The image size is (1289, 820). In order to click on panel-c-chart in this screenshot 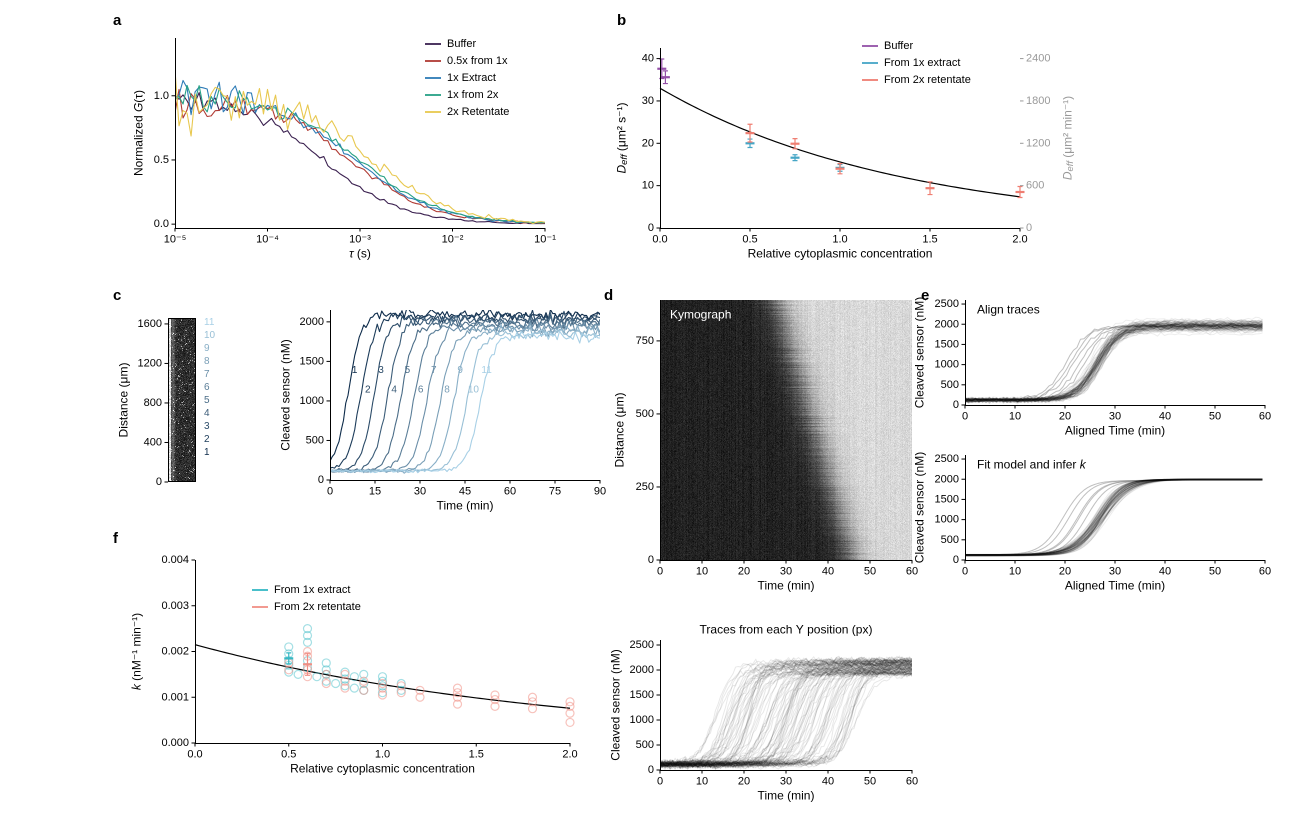, I will do `click(360, 405)`.